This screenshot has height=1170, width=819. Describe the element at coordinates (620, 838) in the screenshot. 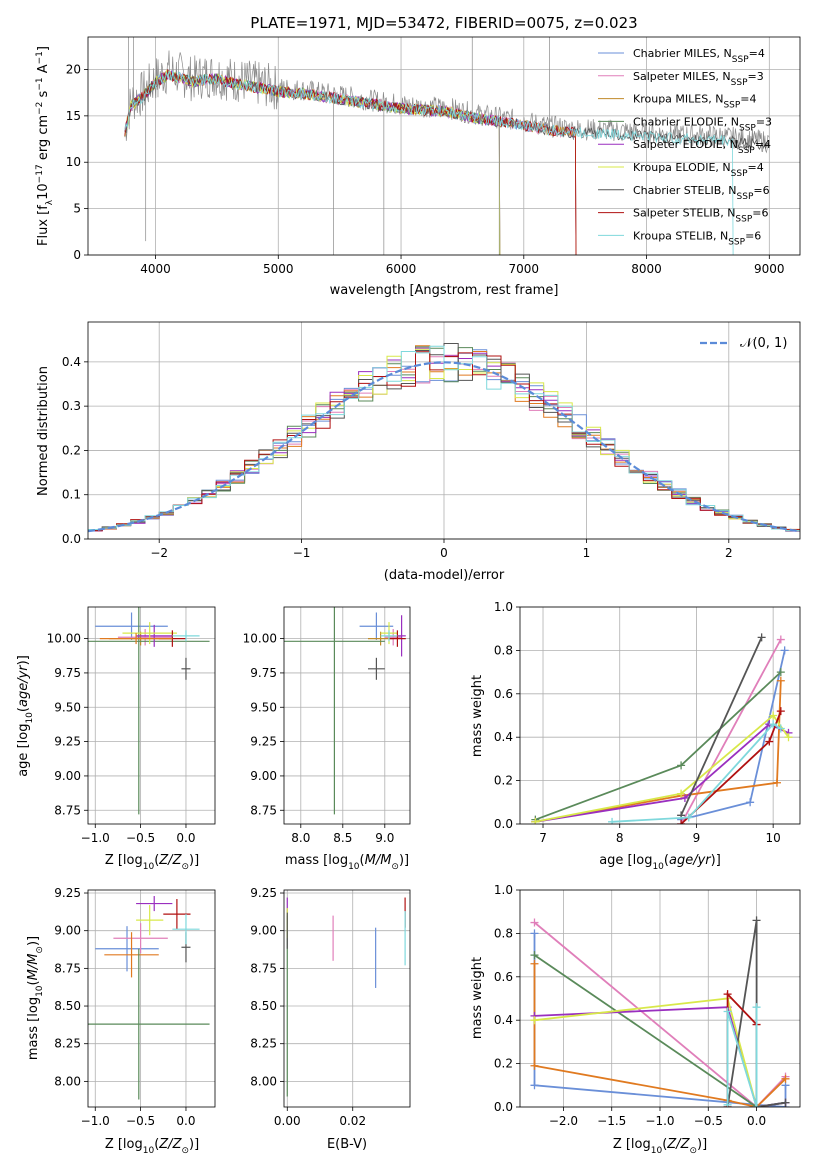

I see `x-tick-label: 8` at that location.